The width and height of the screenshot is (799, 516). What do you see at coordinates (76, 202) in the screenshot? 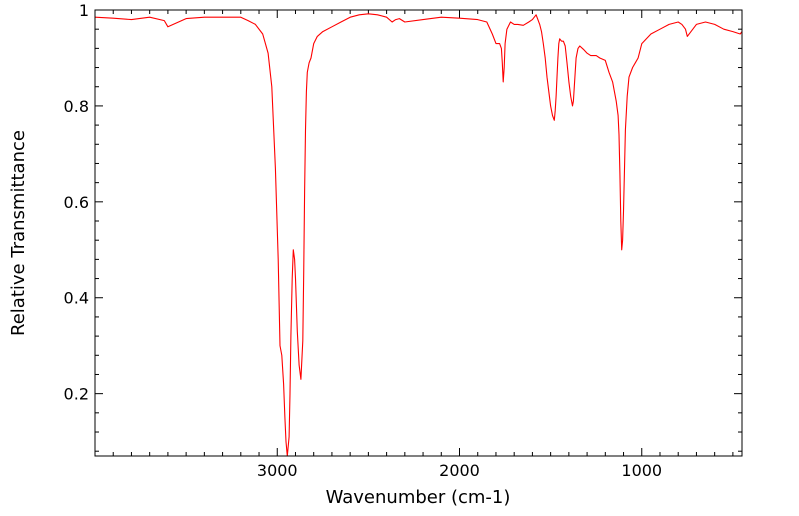
I see `y-tick-label: 0.6` at bounding box center [76, 202].